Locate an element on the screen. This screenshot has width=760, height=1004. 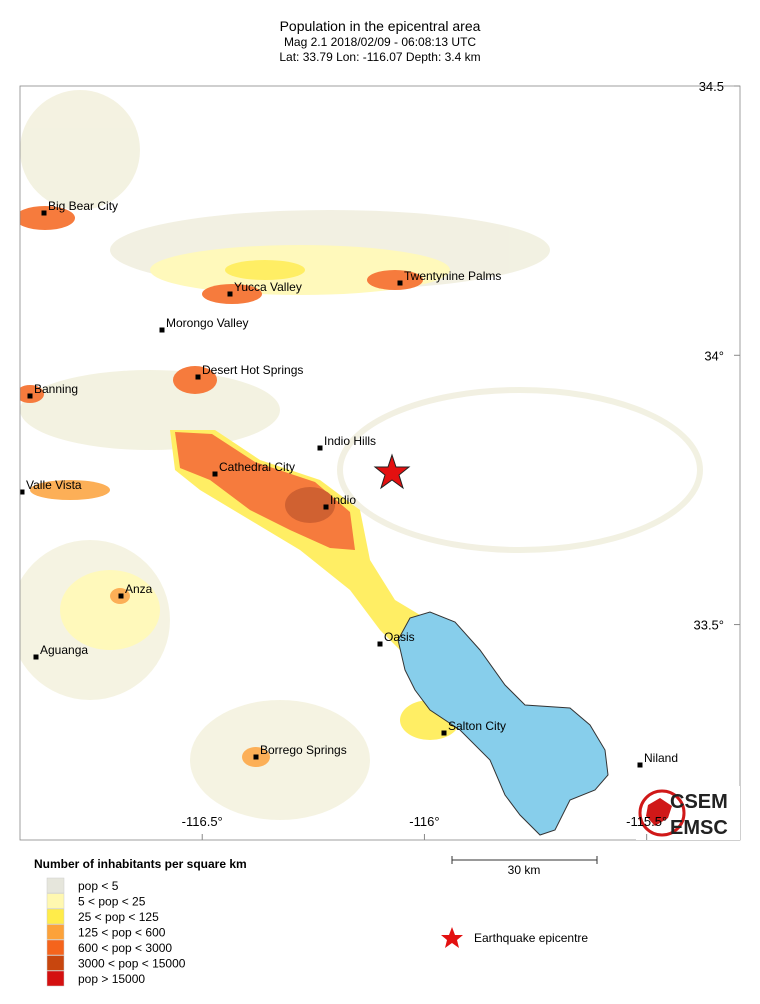
lat-tick-label: 34° is located at coordinates (714, 355).